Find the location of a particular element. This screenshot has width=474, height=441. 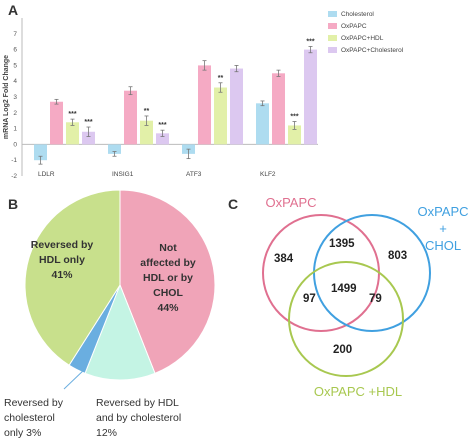

pie-label-cholesterol-only: Reversed by cholesterol only 3% is located at coordinates (33, 418).